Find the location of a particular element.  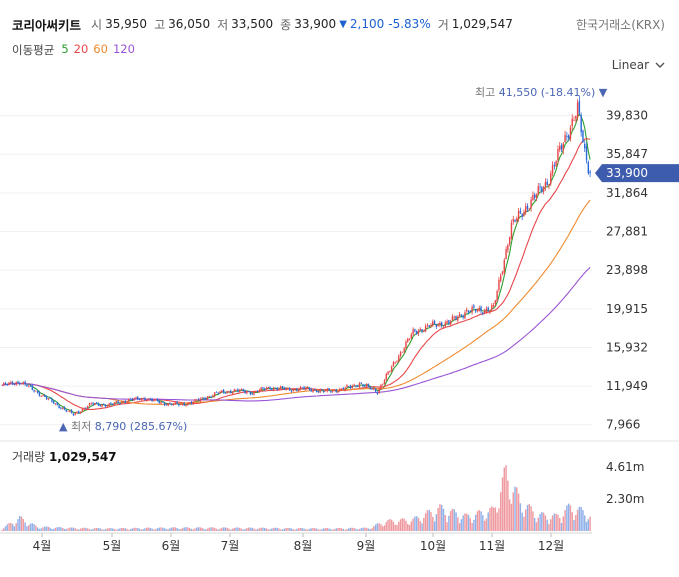

x-tick-label: 7월 is located at coordinates (230, 546).